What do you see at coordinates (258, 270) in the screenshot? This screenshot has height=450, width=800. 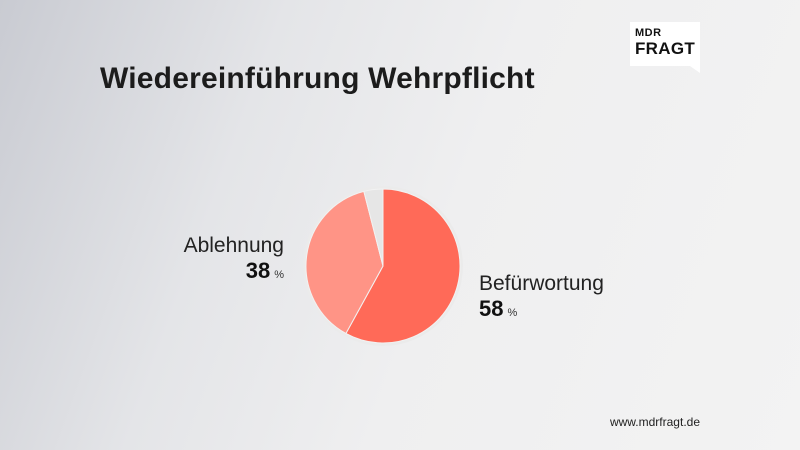 I see `slice-value-ablehnung-number: 38` at bounding box center [258, 270].